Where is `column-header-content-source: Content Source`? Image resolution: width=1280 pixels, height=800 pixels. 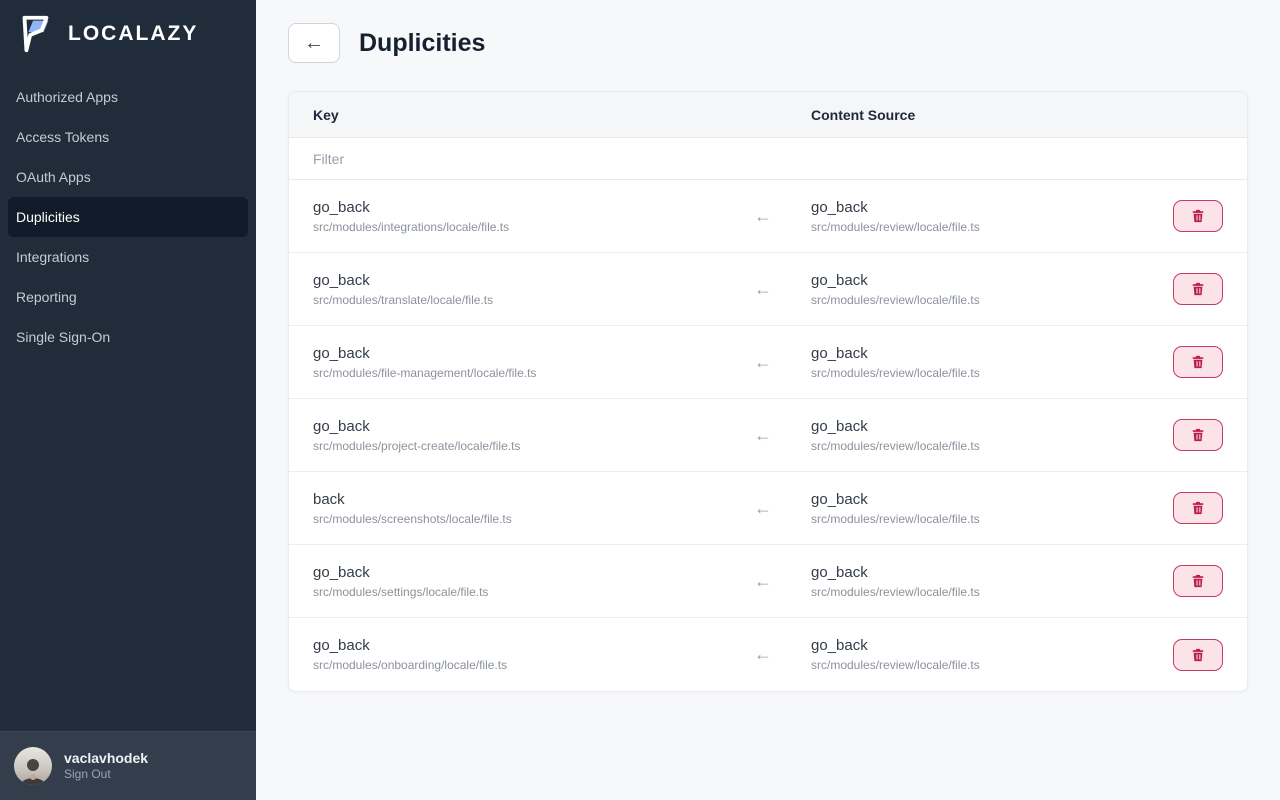
column-header-content-source: Content Source is located at coordinates (863, 114).